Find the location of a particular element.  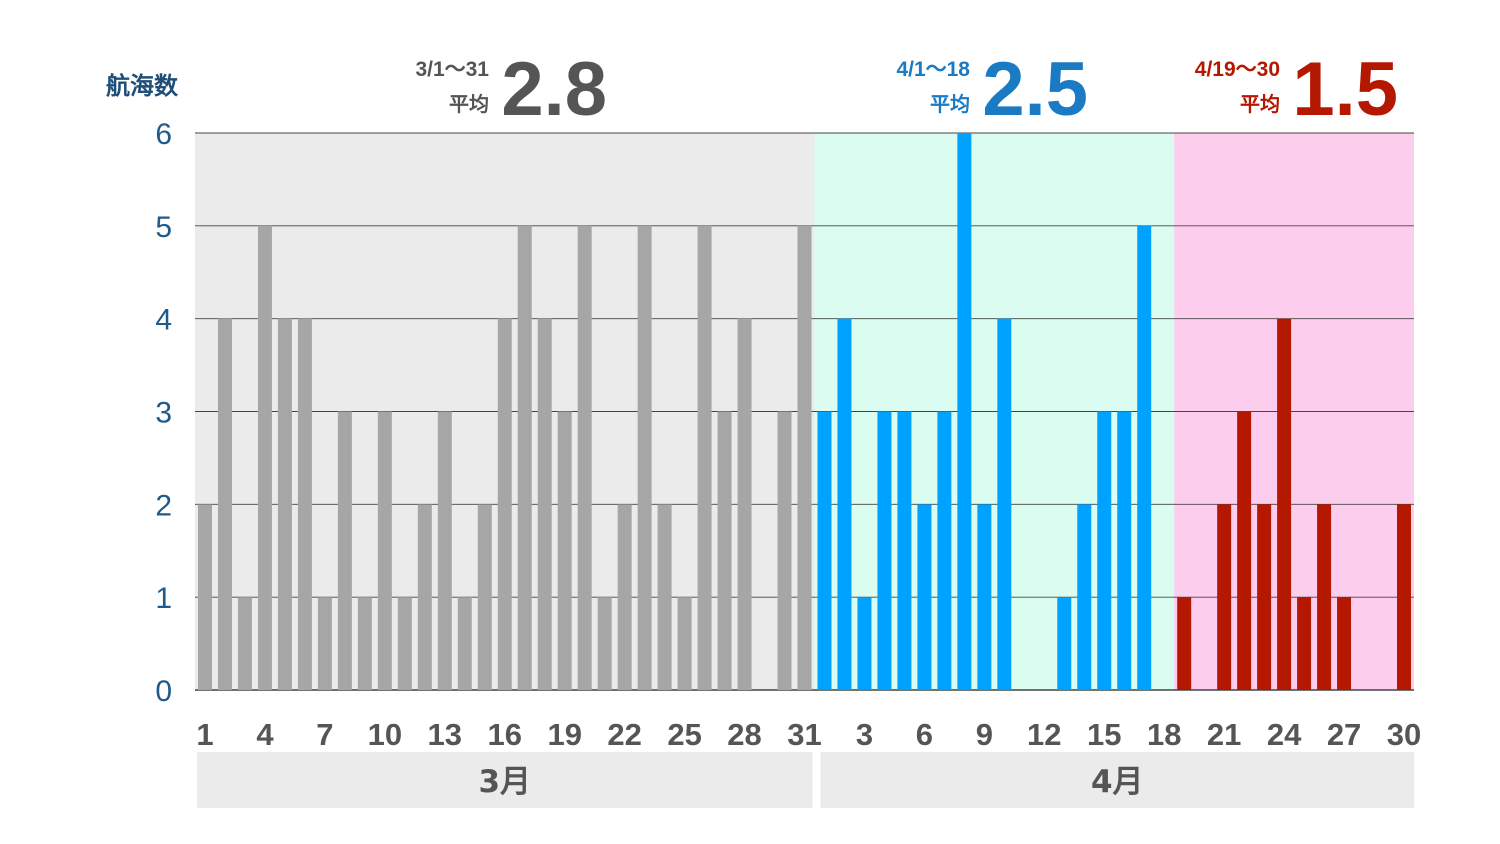

y-tick-label: 2 is located at coordinates (163, 505).